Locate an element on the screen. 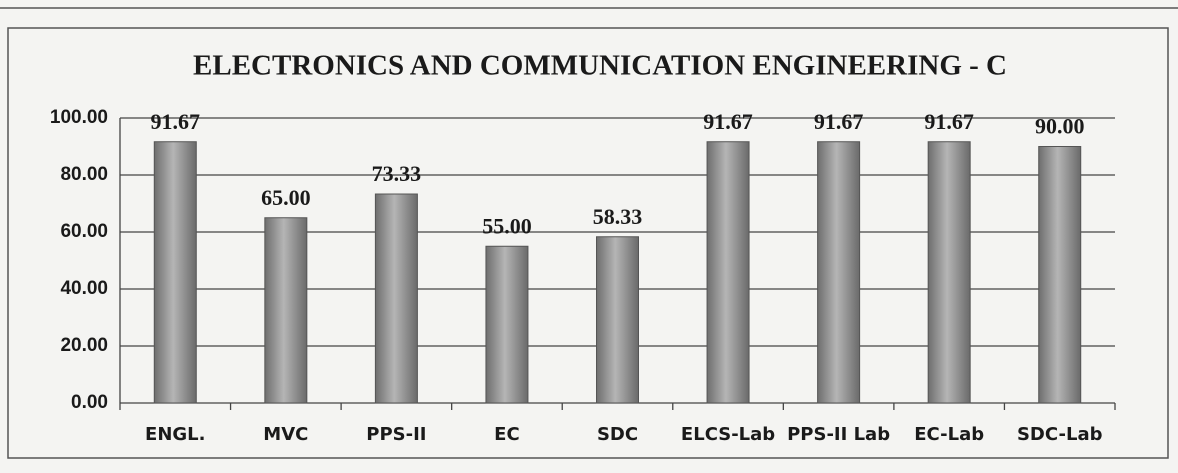 The width and height of the screenshot is (1178, 473). y-tick-label: 40.00 is located at coordinates (84, 288).